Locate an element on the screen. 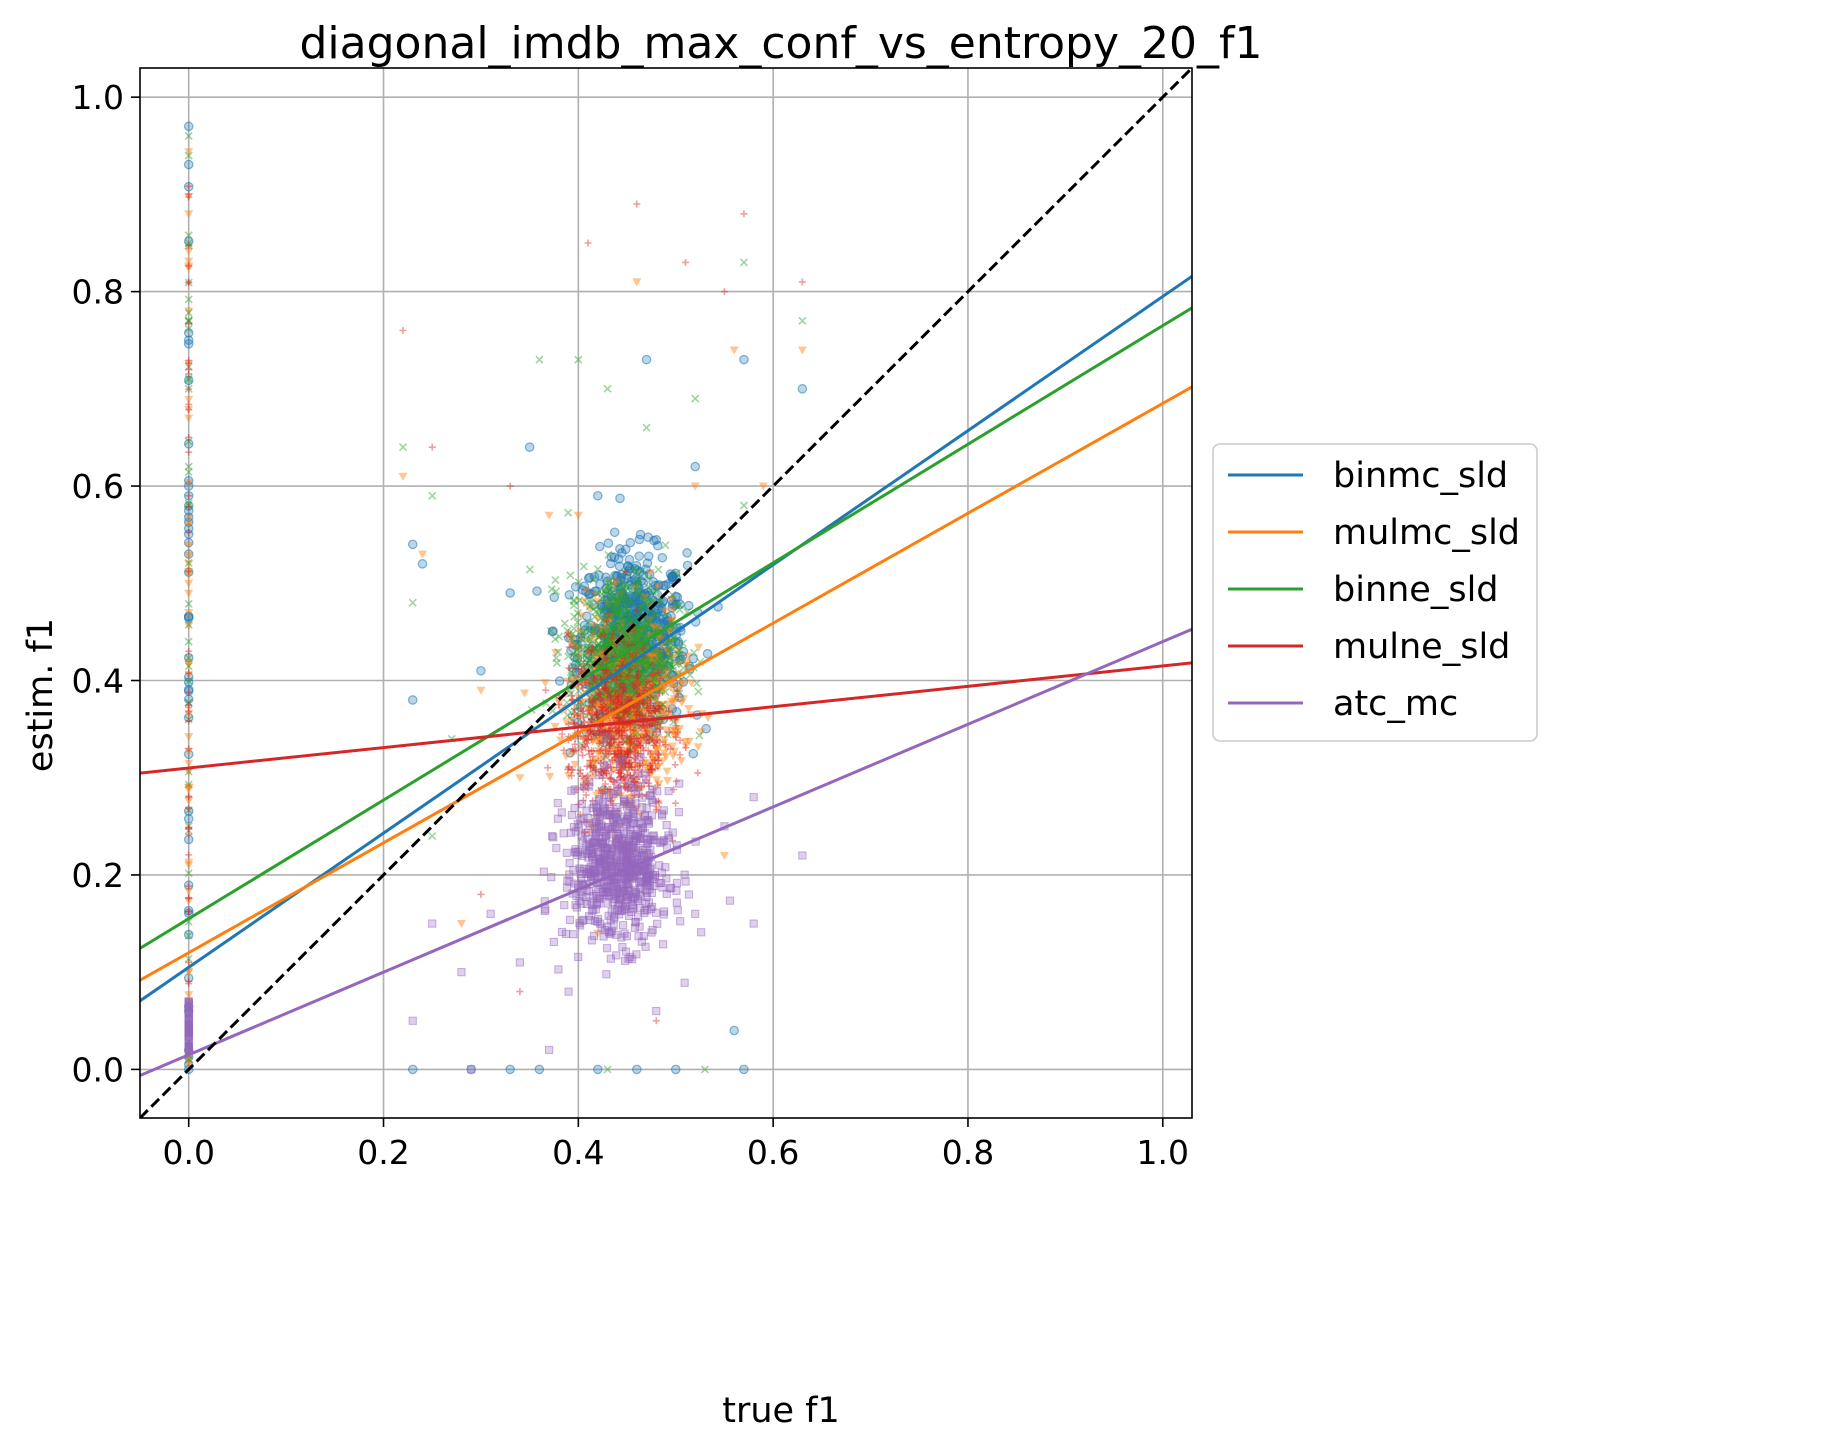 This screenshot has height=1446, width=1836. legend-label-binne_sld: binne_sld is located at coordinates (1416, 590).